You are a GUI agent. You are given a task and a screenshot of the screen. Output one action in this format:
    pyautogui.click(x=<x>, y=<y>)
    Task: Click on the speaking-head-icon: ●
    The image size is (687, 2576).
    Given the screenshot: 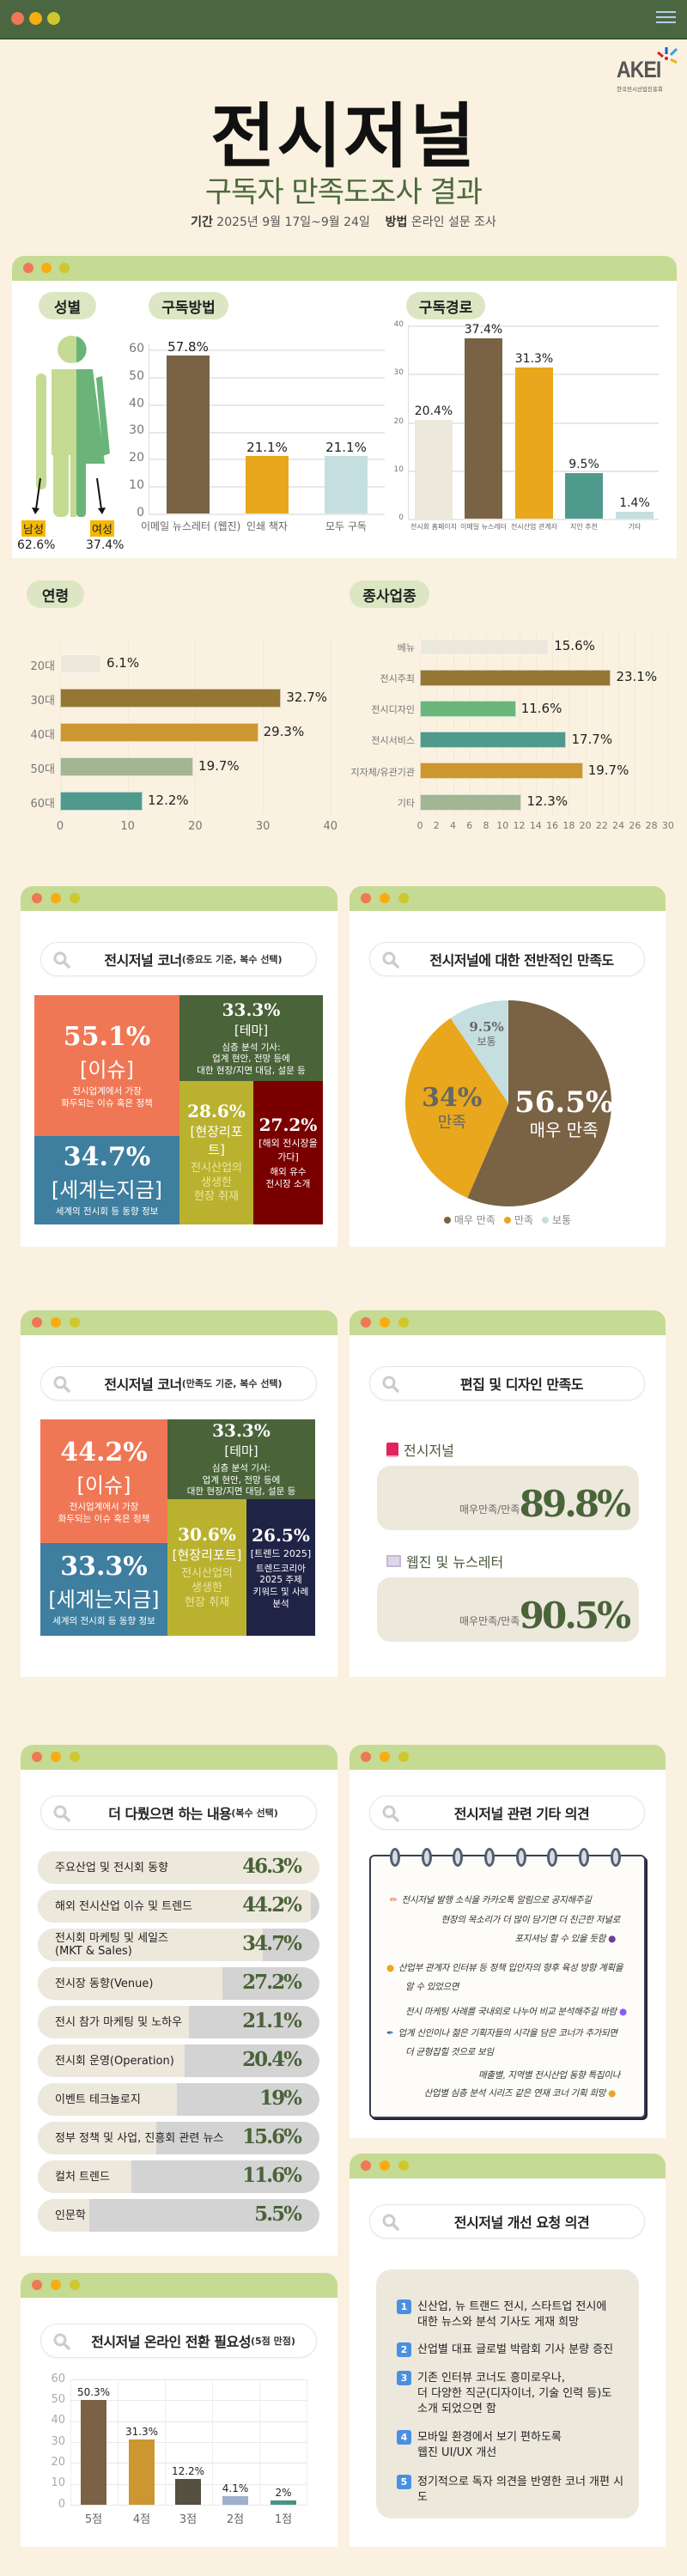 What is the action you would take?
    pyautogui.click(x=612, y=1939)
    